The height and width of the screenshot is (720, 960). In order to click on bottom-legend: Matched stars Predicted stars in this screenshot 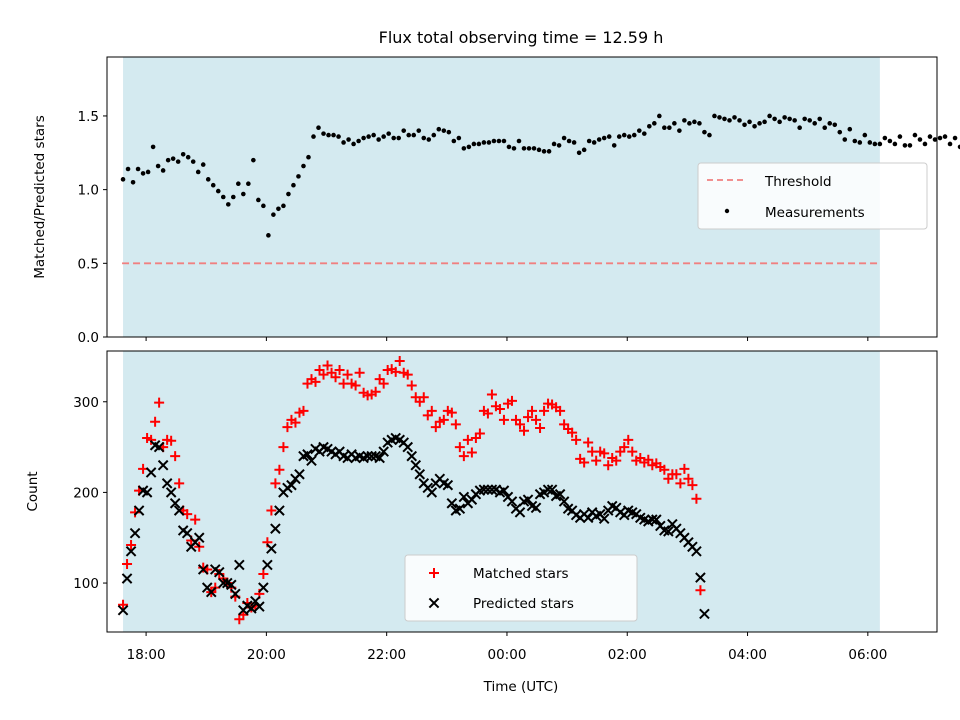, I will do `click(521, 588)`.